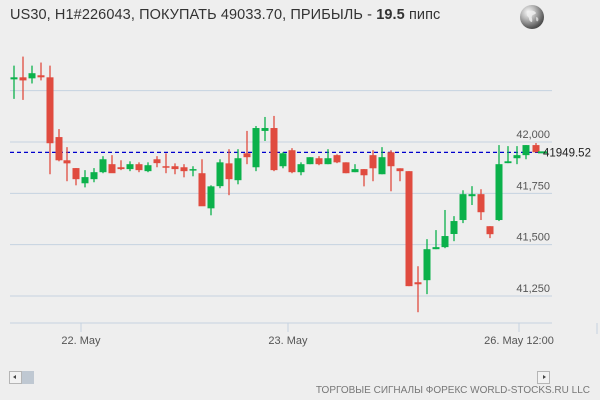 The image size is (600, 400). What do you see at coordinates (533, 238) in the screenshot?
I see `y-axis-label: 41,500` at bounding box center [533, 238].